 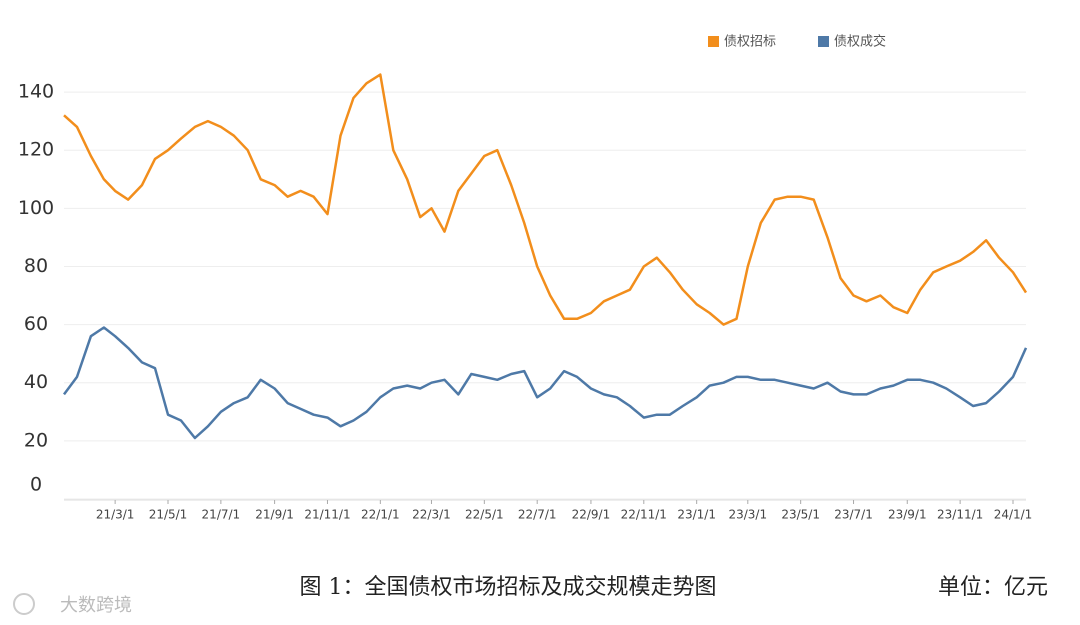 What do you see at coordinates (853, 515) in the screenshot?
I see `x-tick-label: 23/7/1` at bounding box center [853, 515].